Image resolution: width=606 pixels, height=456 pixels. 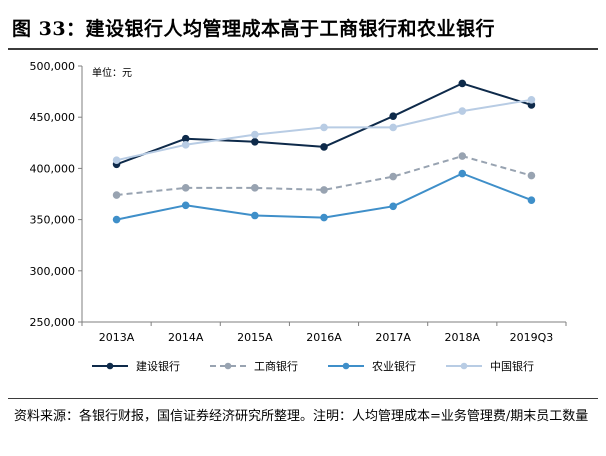 I want to click on title-rule, so click(x=303, y=49).